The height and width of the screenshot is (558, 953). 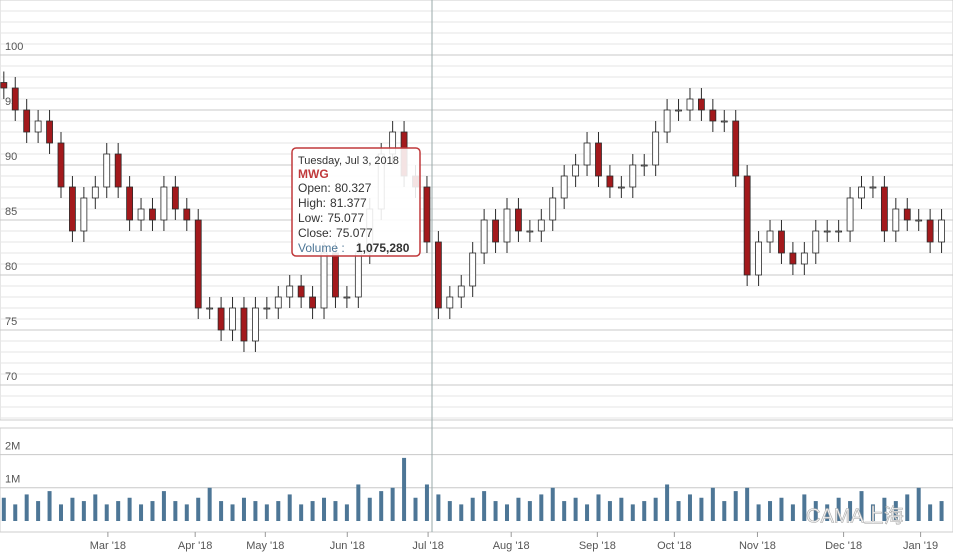 I want to click on y-tick-label: 70, so click(x=11, y=377).